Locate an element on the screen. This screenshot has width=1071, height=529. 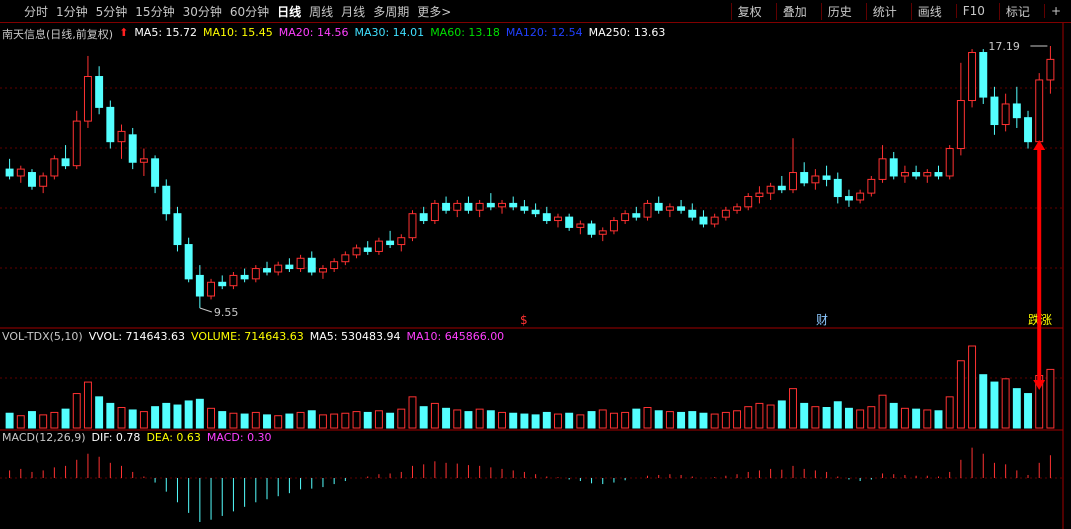
tool-button: 叠加 is located at coordinates (794, 11).